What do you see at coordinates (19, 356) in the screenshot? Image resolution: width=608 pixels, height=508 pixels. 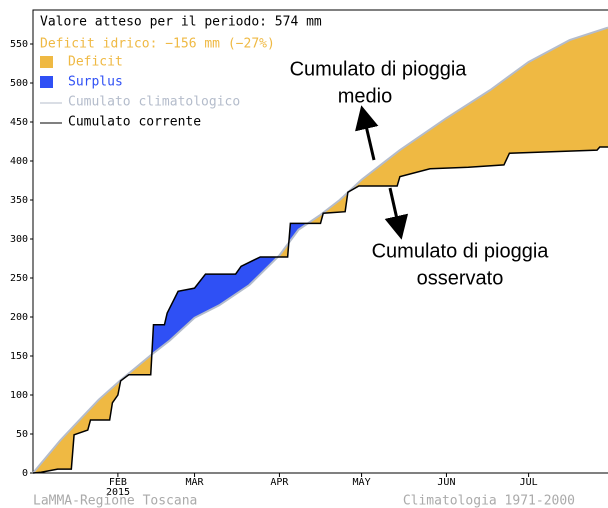 I see `y-tick-label: 150` at bounding box center [19, 356].